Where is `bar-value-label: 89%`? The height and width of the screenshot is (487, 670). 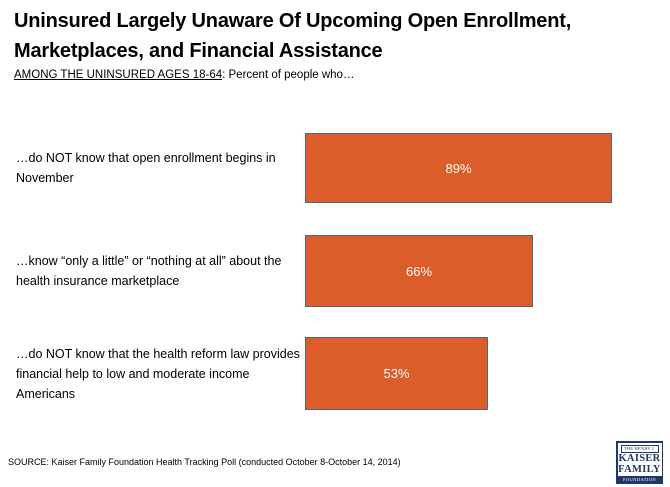 bar-value-label: 89% is located at coordinates (458, 168).